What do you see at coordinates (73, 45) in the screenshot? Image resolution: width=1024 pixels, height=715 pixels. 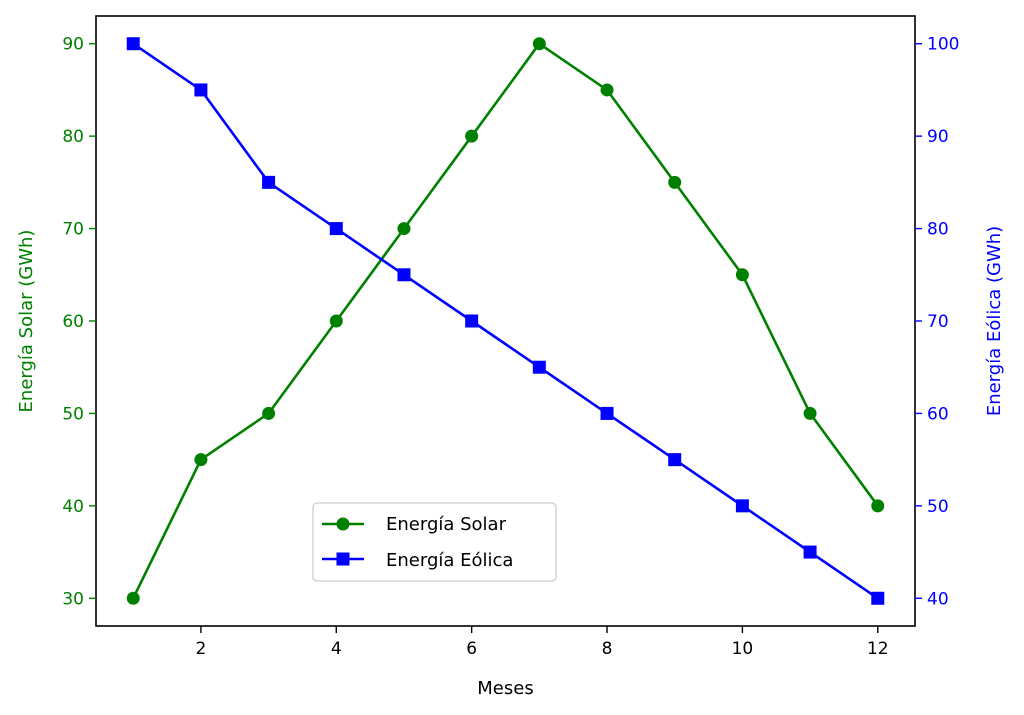 I see `y-left-tick-label: 90` at bounding box center [73, 45].